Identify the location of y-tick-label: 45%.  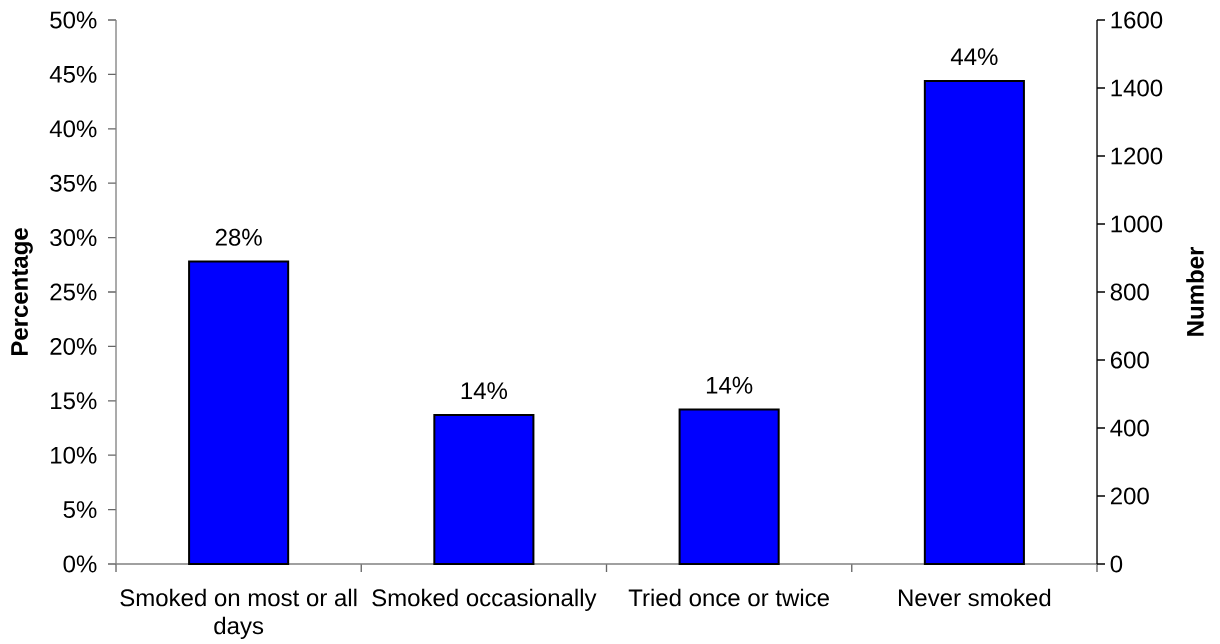
(73, 74).